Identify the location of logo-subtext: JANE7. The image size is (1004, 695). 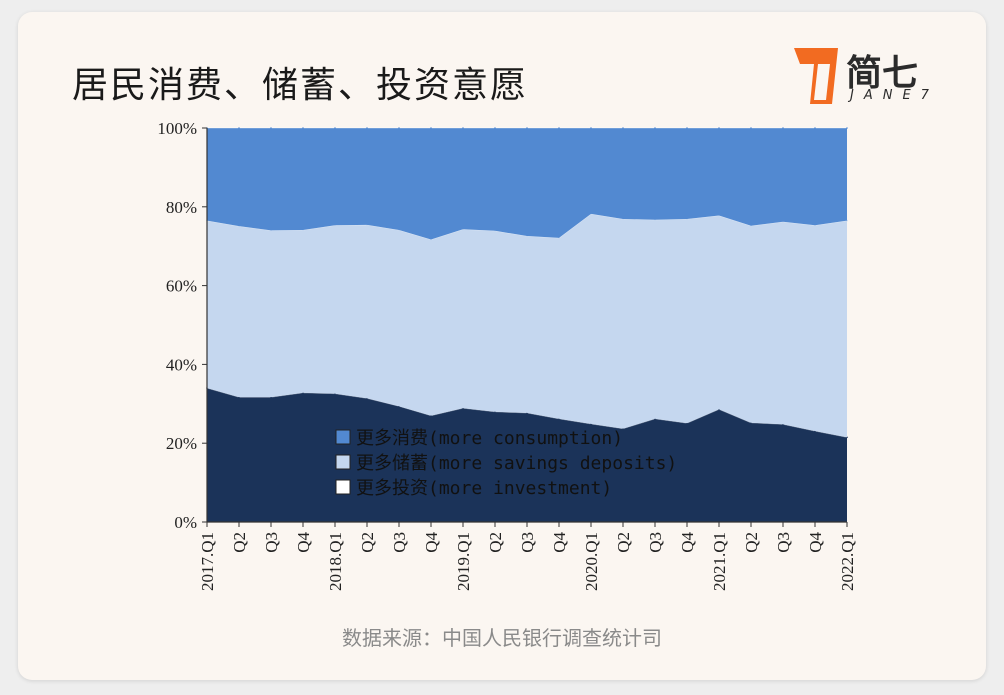
(894, 95).